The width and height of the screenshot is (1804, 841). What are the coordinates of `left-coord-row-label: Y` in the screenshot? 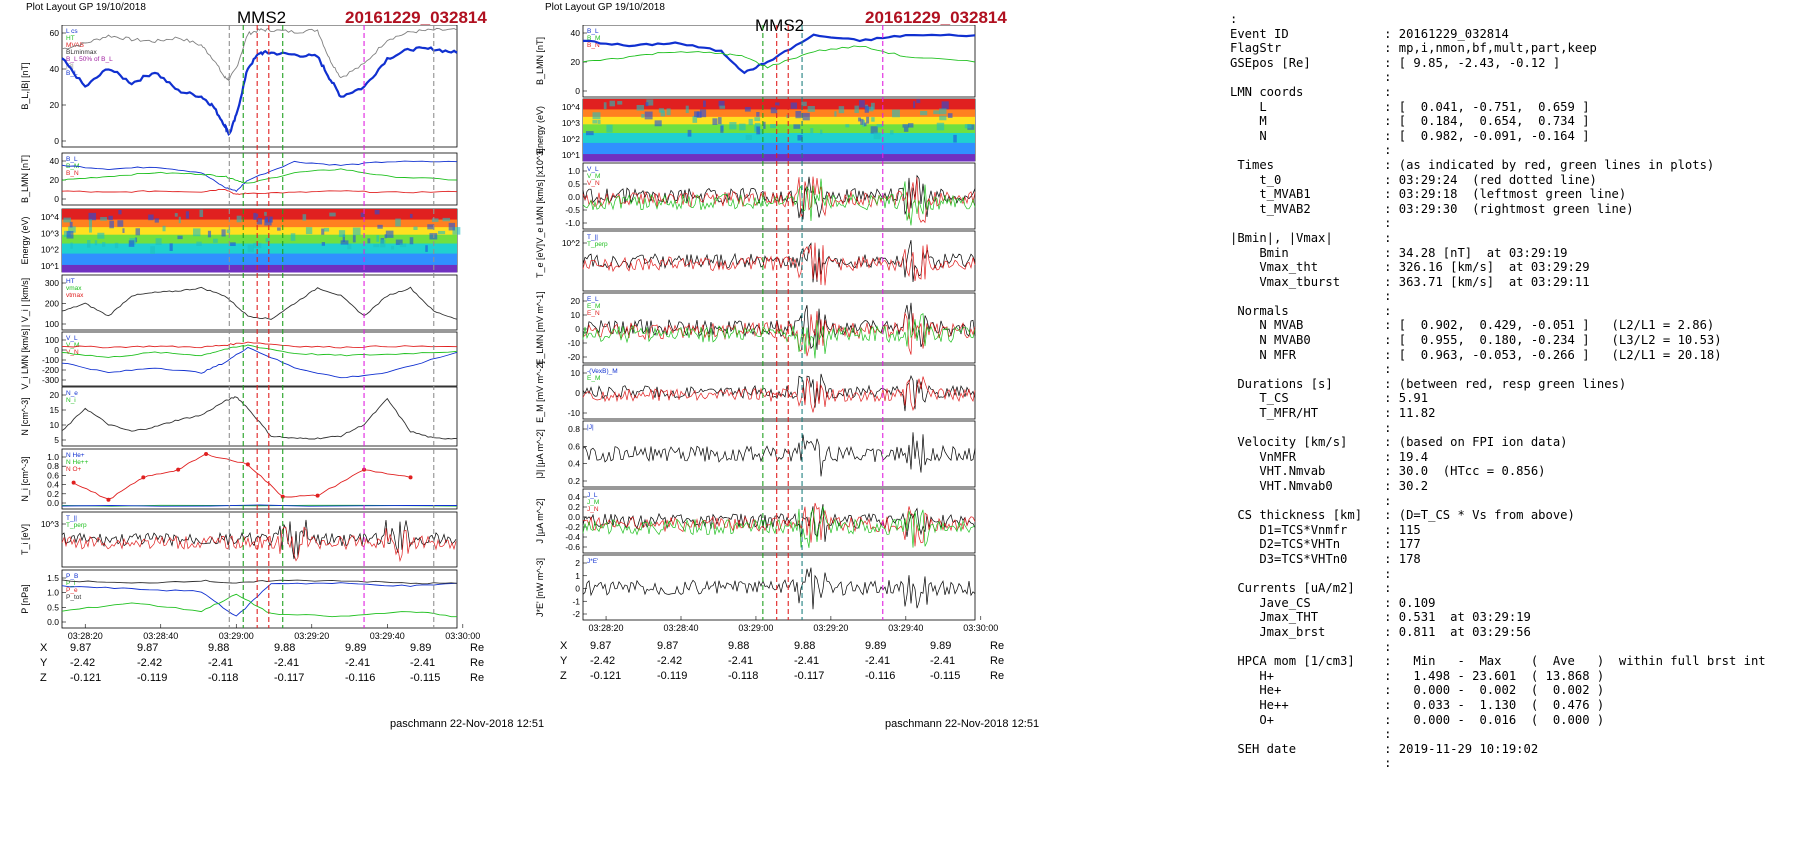 It's located at (44, 663).